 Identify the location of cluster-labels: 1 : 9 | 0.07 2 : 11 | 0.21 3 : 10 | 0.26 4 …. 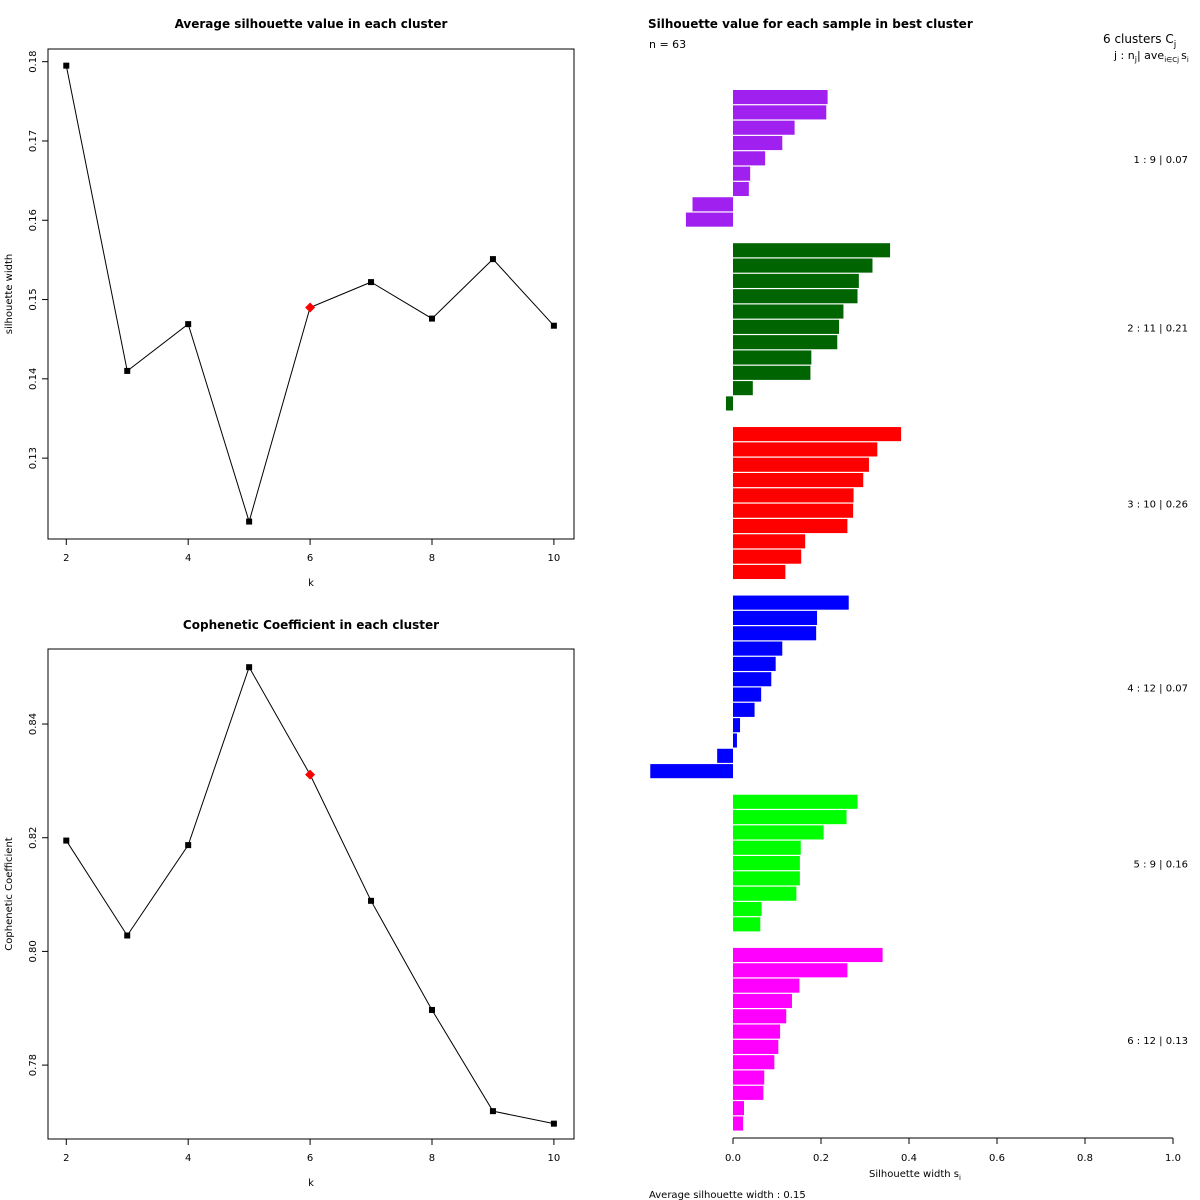
(1157, 601).